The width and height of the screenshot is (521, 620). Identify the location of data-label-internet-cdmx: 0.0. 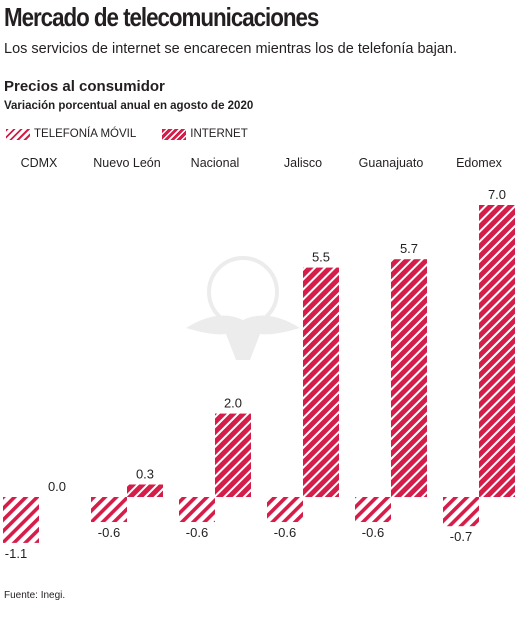
(57, 486).